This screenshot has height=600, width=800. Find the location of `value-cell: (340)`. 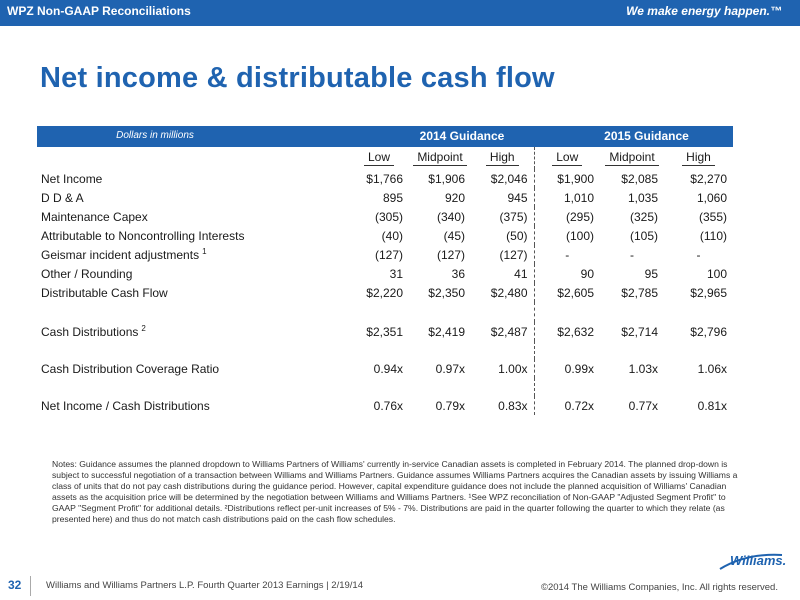

value-cell: (340) is located at coordinates (450, 216).